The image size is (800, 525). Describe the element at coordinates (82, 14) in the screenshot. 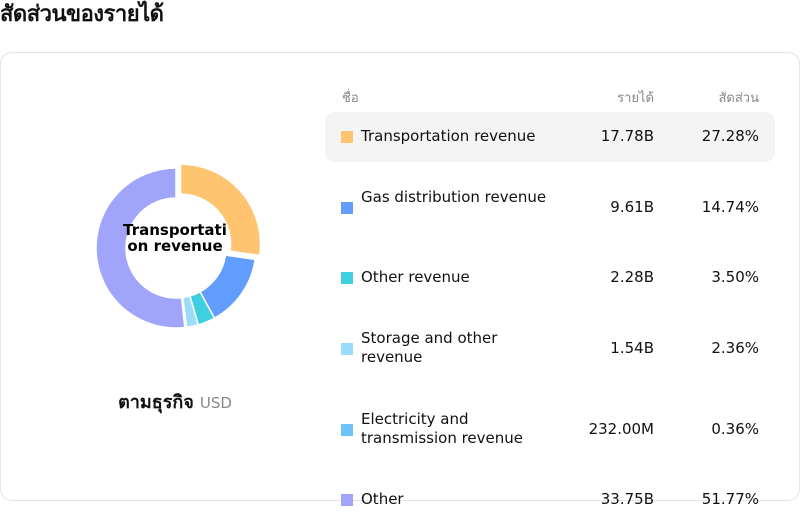

I see `page-title: สัดส่วนของรายได้` at that location.